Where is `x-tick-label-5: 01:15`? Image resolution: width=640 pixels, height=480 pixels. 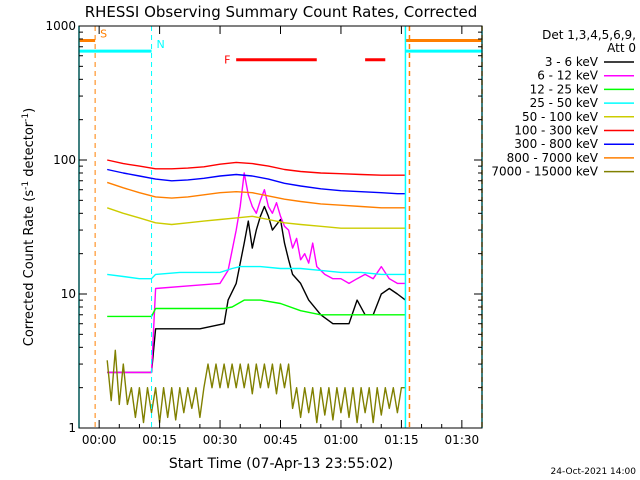
x-tick-label-5: 01:15 is located at coordinates (401, 440).